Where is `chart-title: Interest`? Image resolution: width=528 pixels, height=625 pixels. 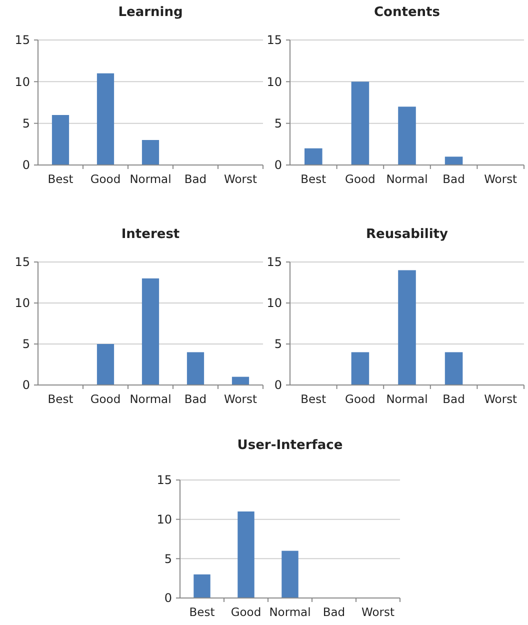
chart-title: Interest is located at coordinates (150, 234).